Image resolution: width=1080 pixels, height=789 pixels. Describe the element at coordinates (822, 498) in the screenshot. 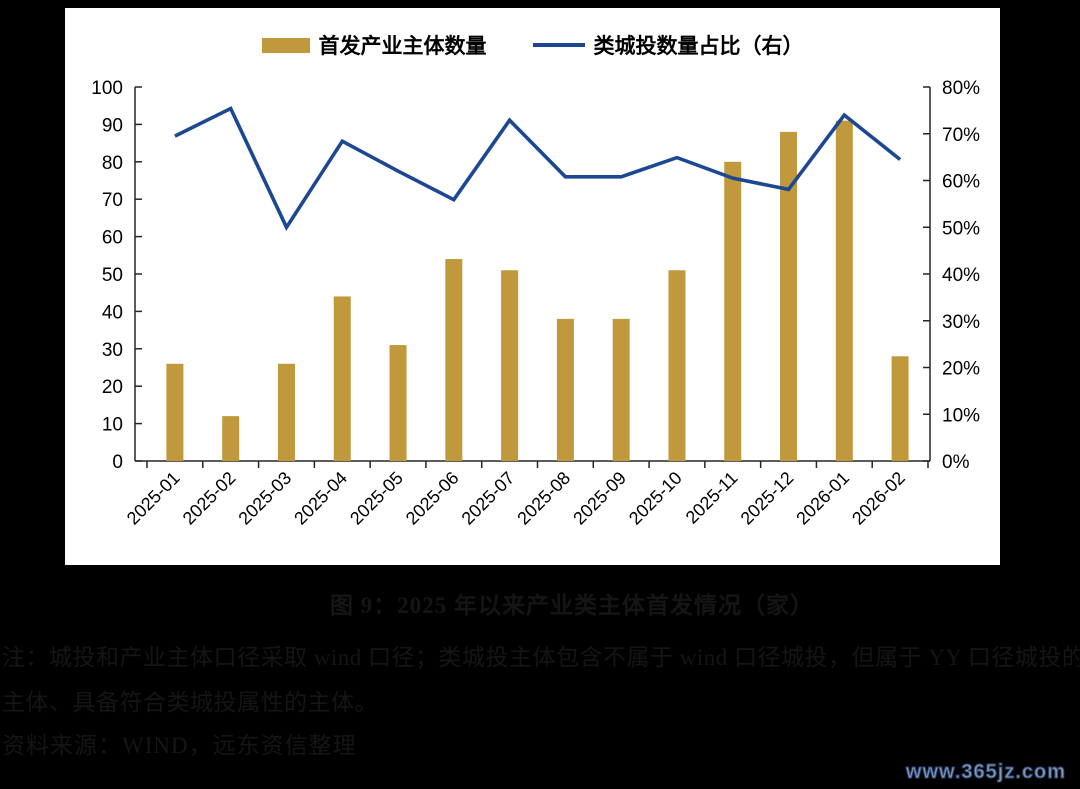

I see `x-axis-category-label: 2026-01` at that location.